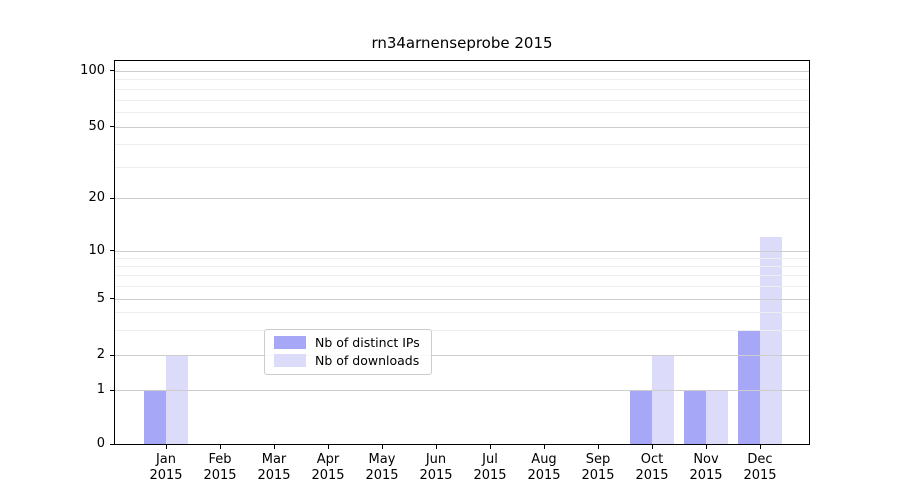 This screenshot has height=500, width=900. I want to click on legend-entry-downloads: Nb of downloads, so click(347, 360).